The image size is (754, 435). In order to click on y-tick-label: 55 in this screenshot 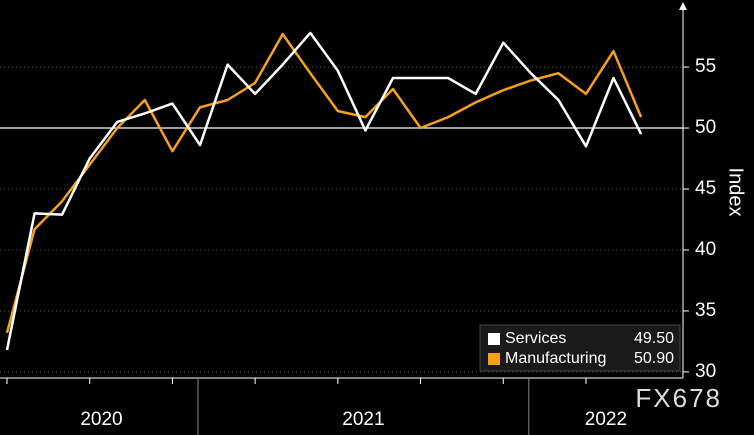, I will do `click(705, 66)`.